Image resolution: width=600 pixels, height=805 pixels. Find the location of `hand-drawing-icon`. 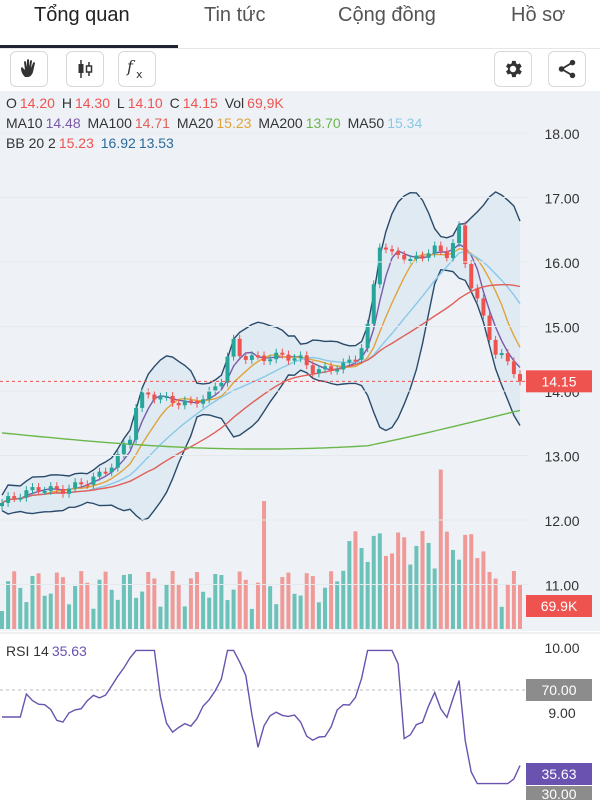

hand-drawing-icon is located at coordinates (28, 68).